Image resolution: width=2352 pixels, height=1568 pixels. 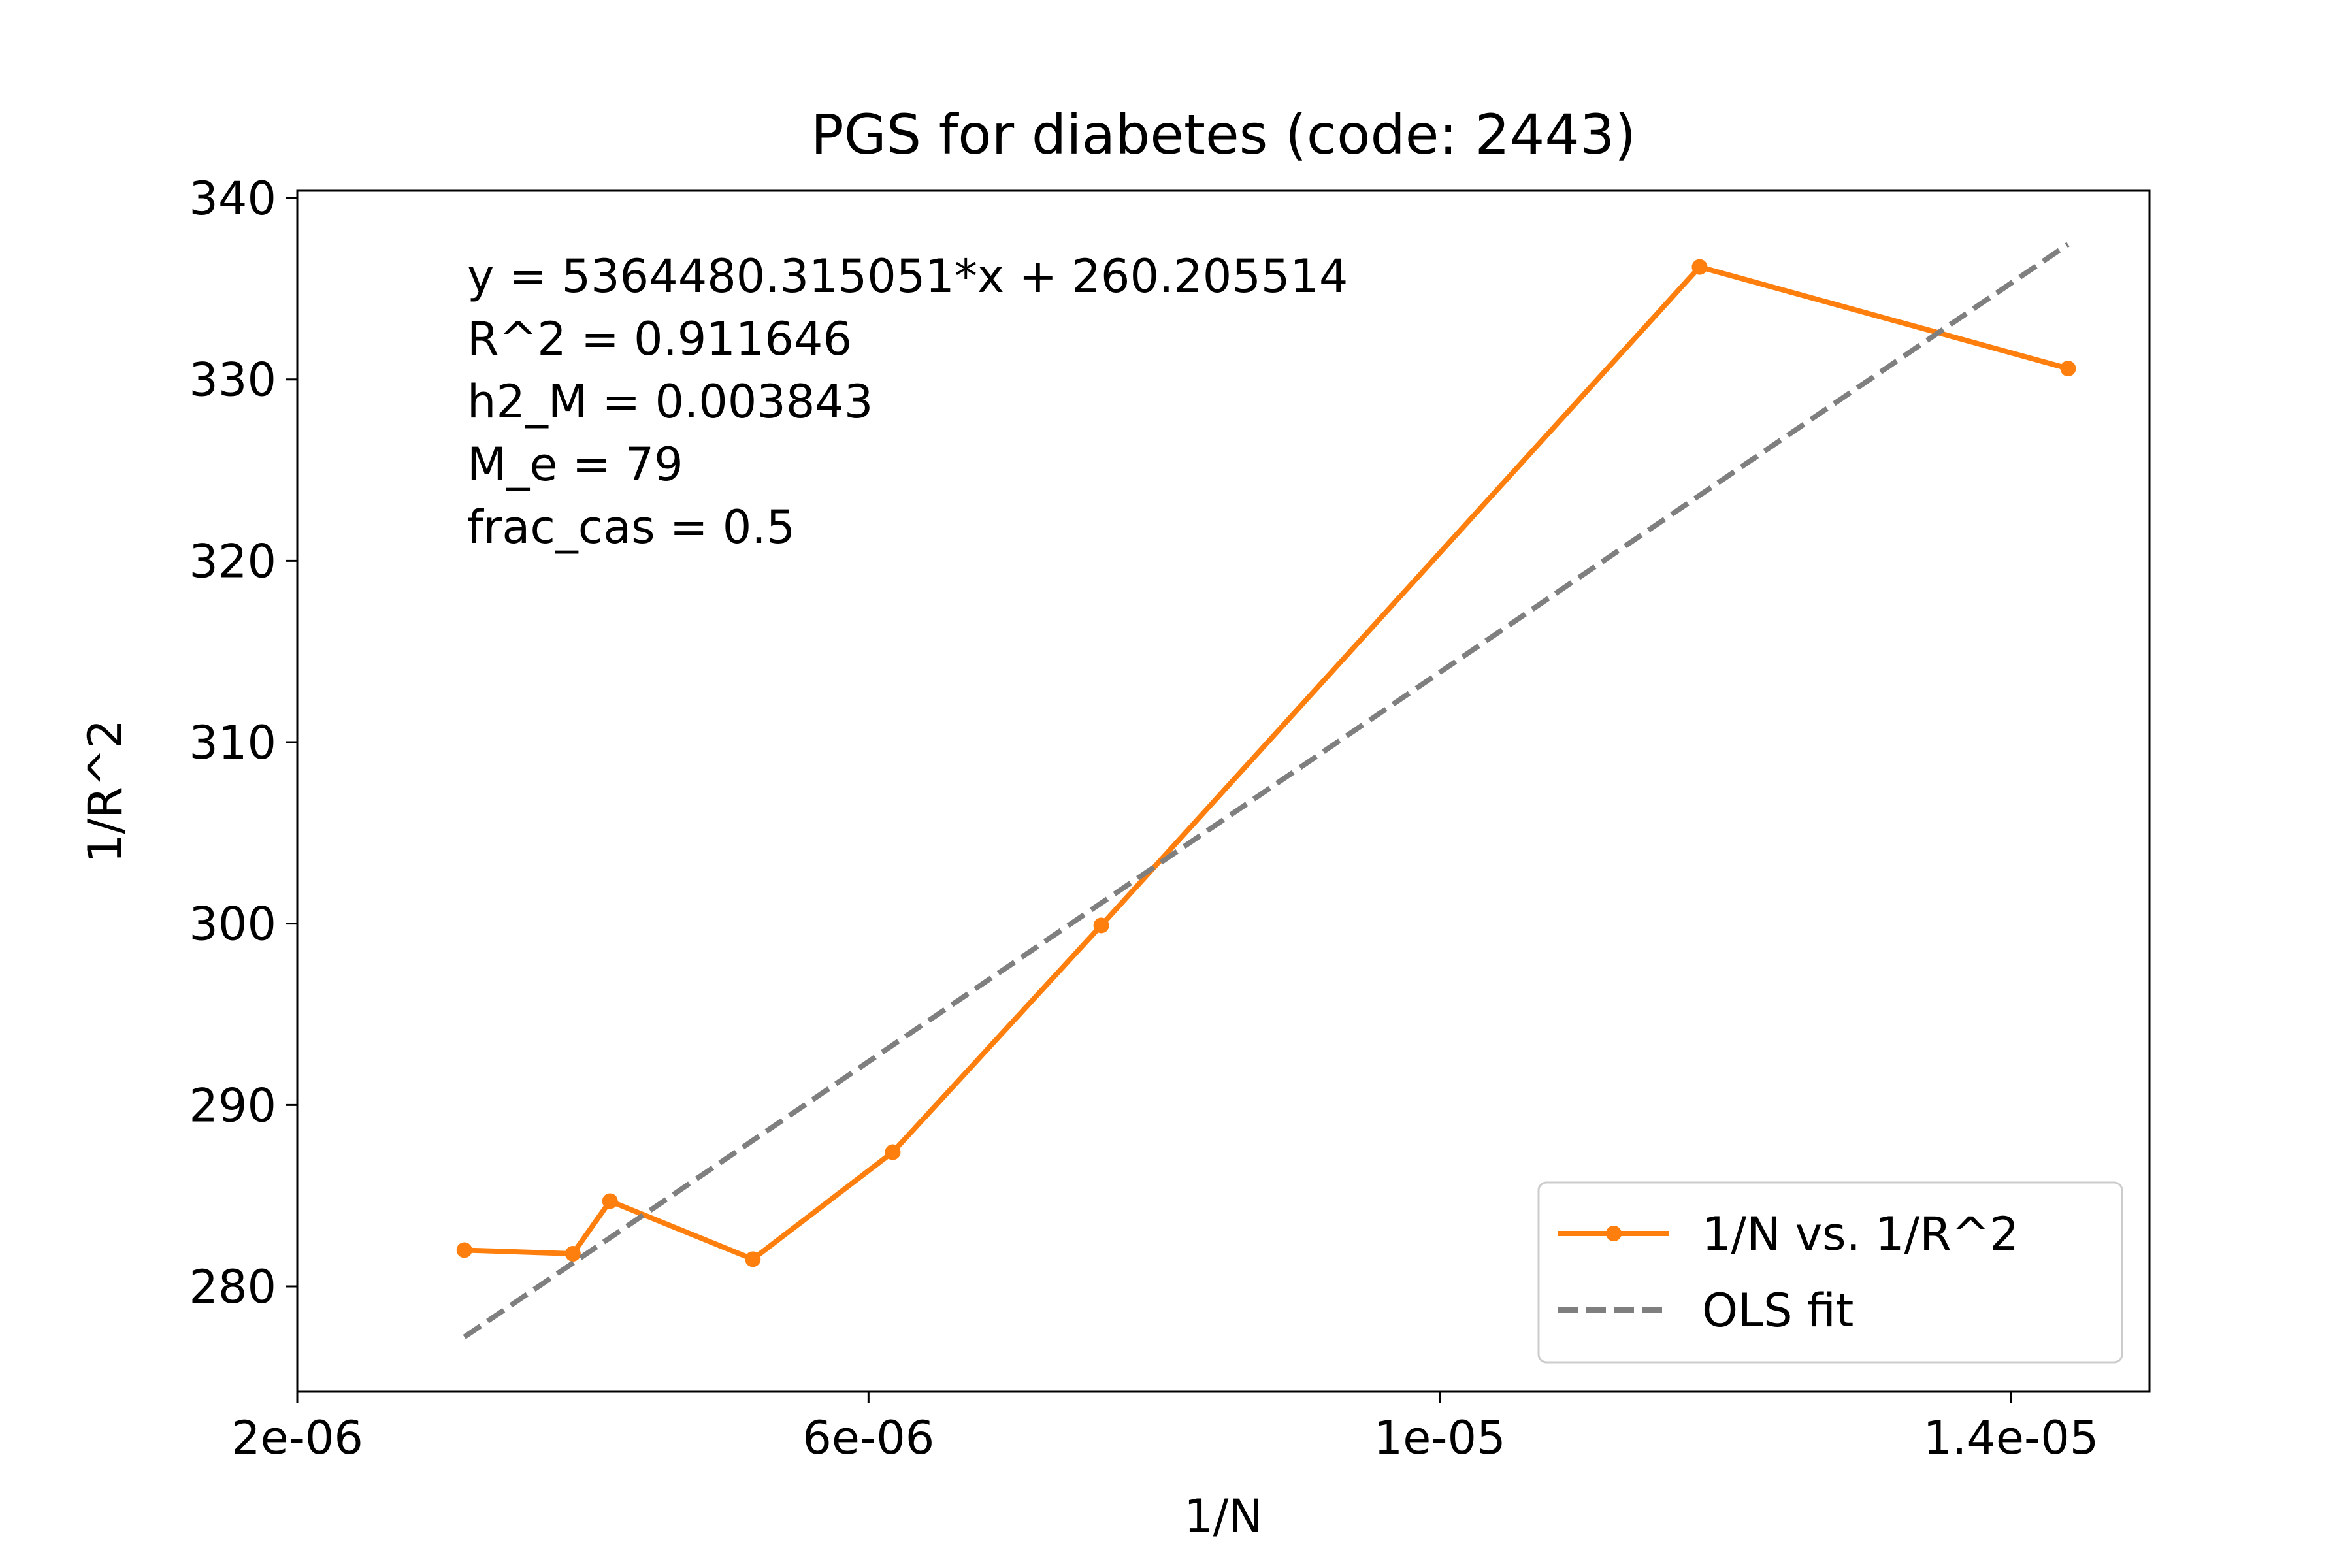 What do you see at coordinates (1614, 1233) in the screenshot?
I see `legend-swatch-marker` at bounding box center [1614, 1233].